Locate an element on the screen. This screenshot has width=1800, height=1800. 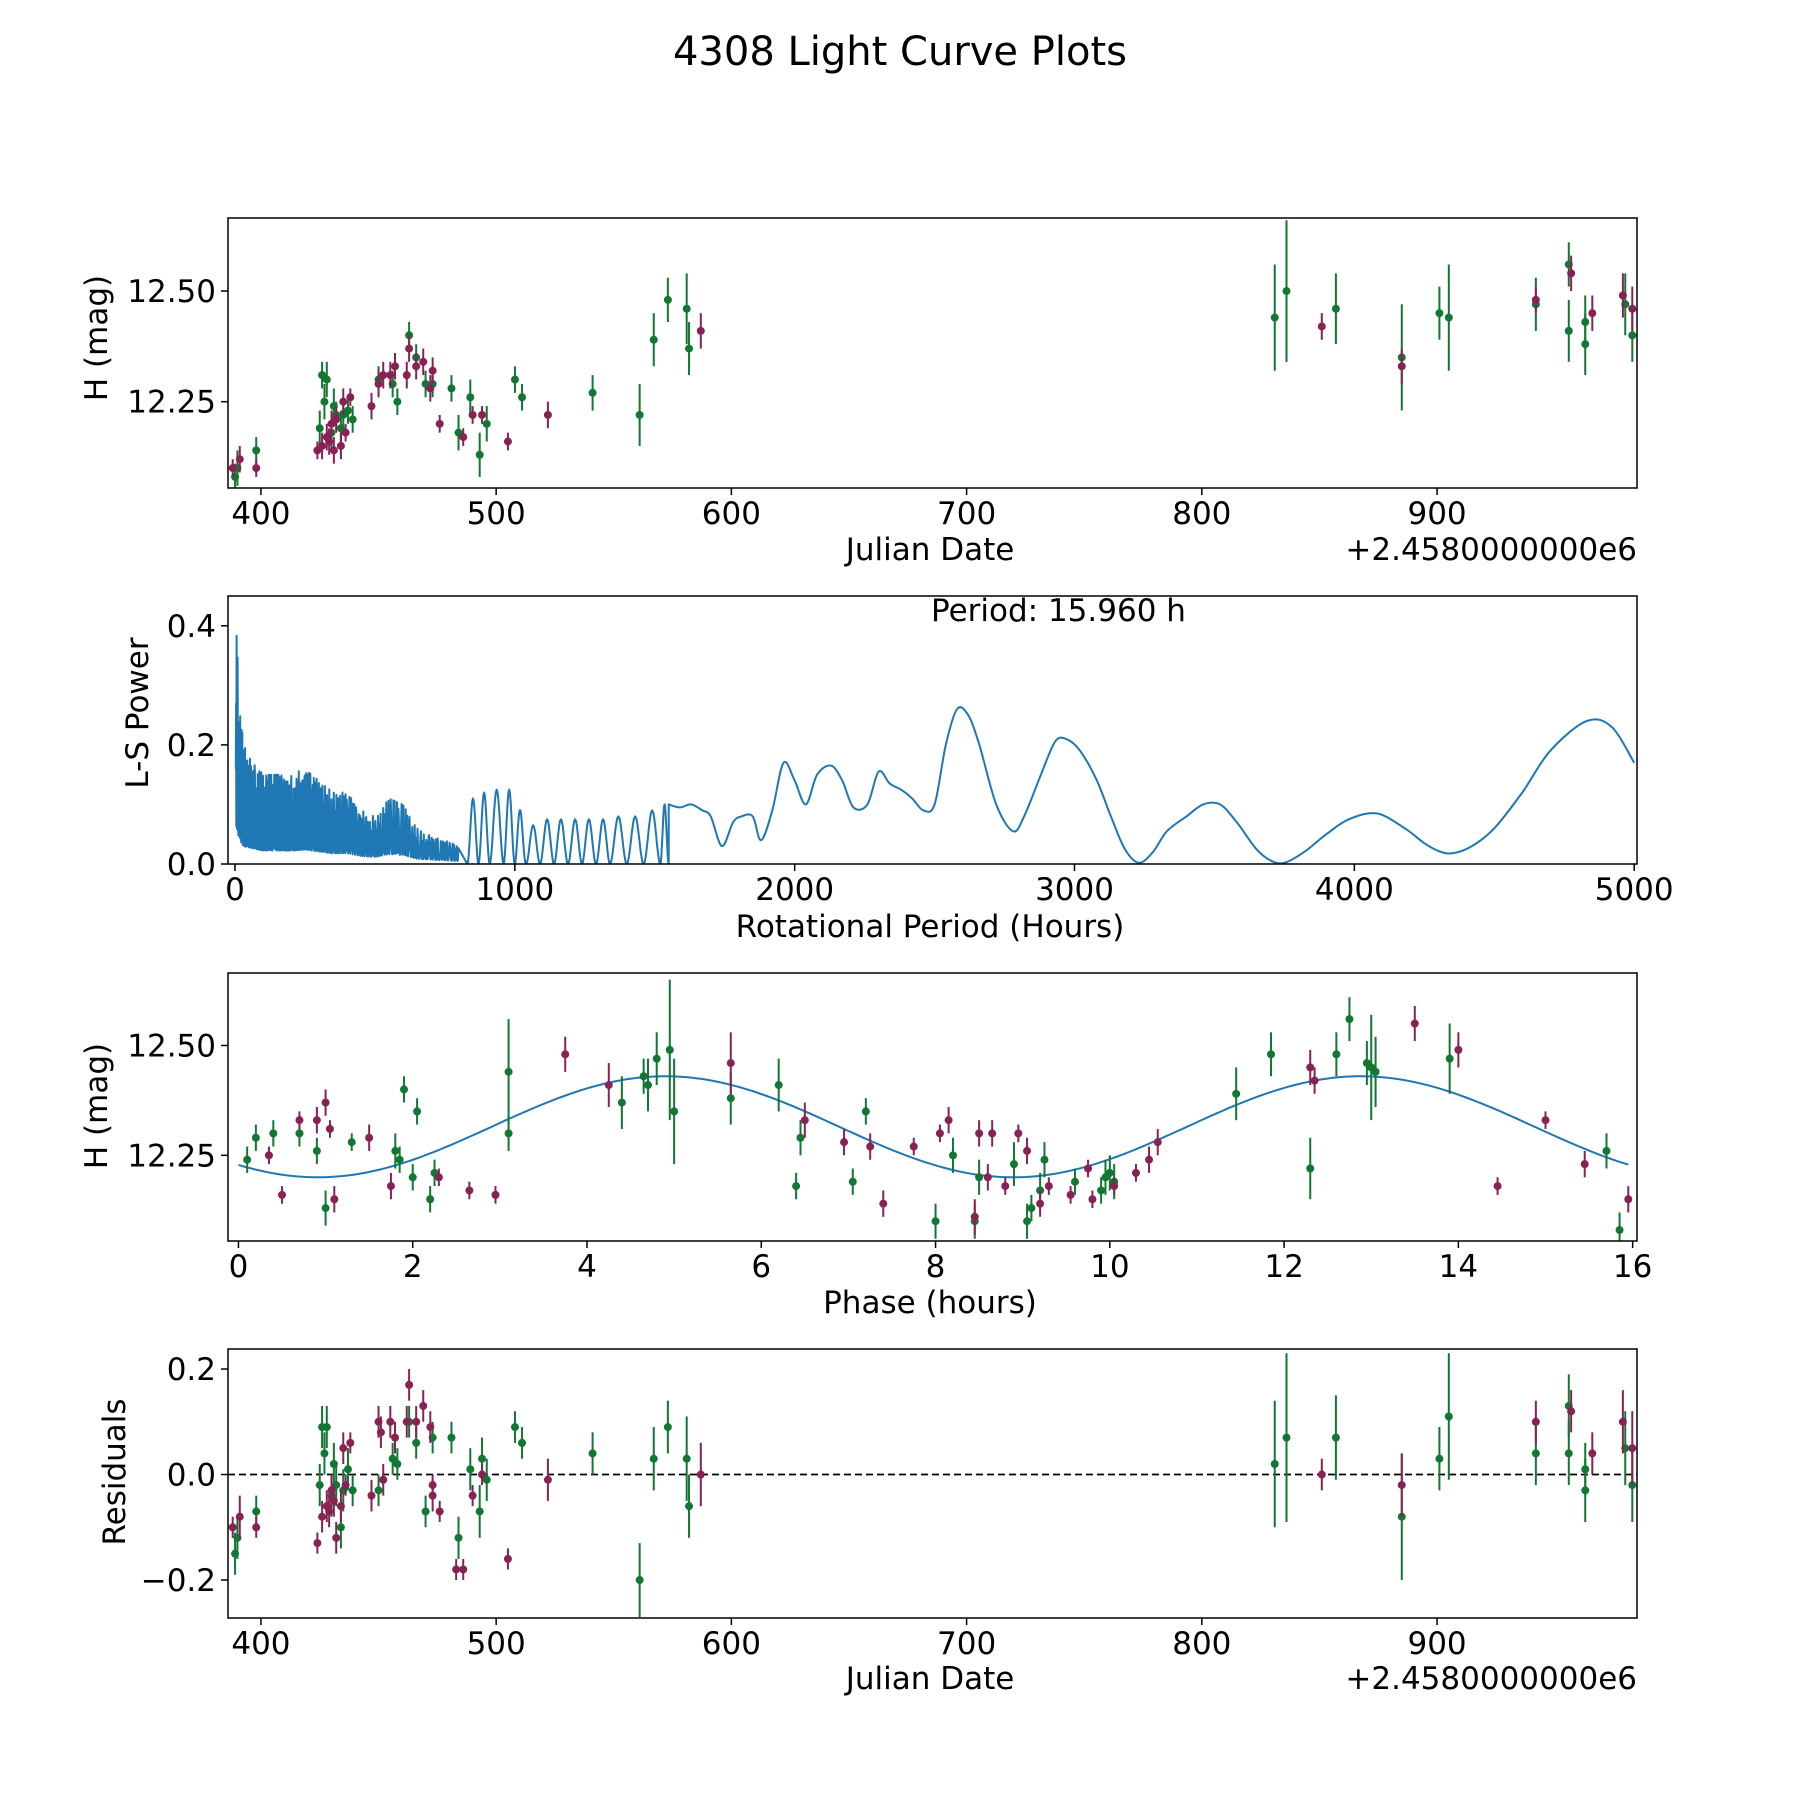
lc-ylabel: H (mag) is located at coordinates (97, 338).